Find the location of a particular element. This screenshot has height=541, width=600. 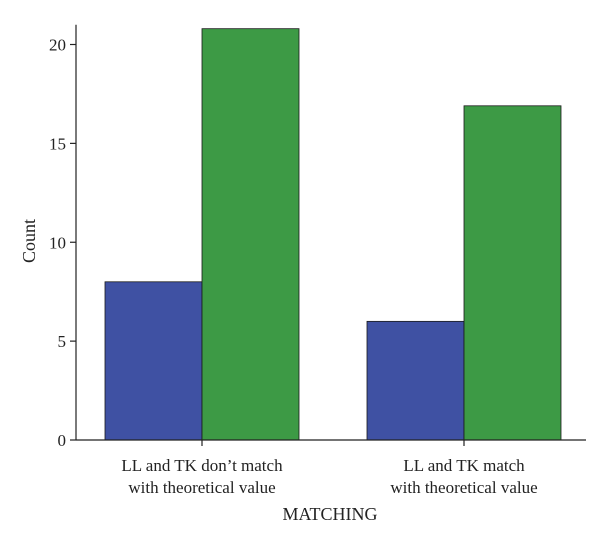

y-tick-label: 0 is located at coordinates (62, 440).